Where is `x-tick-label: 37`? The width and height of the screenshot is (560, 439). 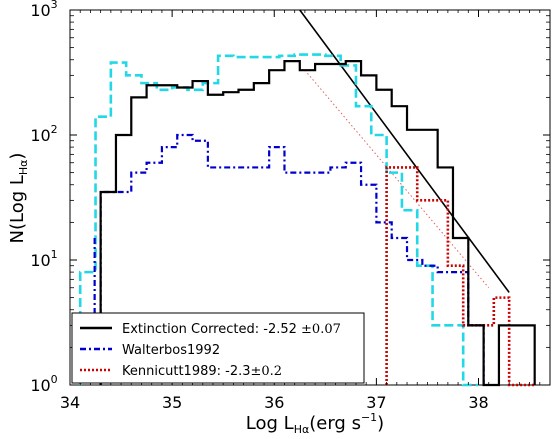
x-tick-label: 37 is located at coordinates (376, 402).